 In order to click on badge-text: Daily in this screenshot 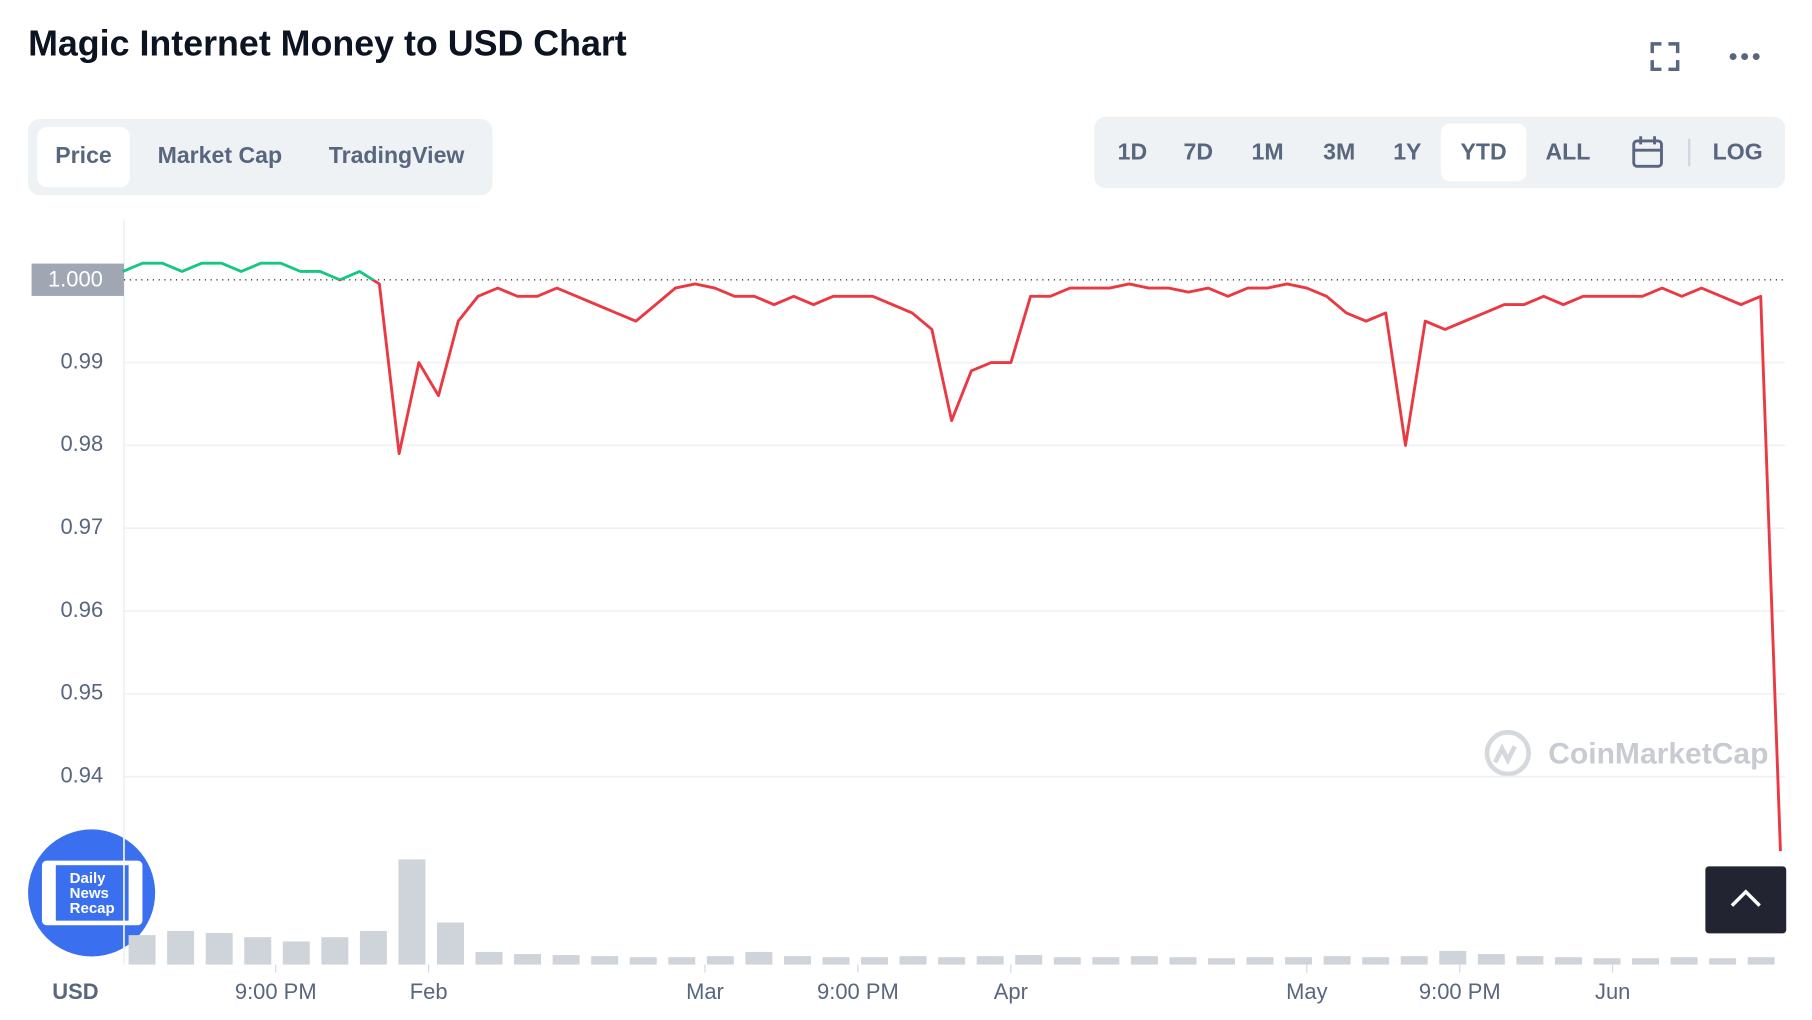, I will do `click(88, 878)`.